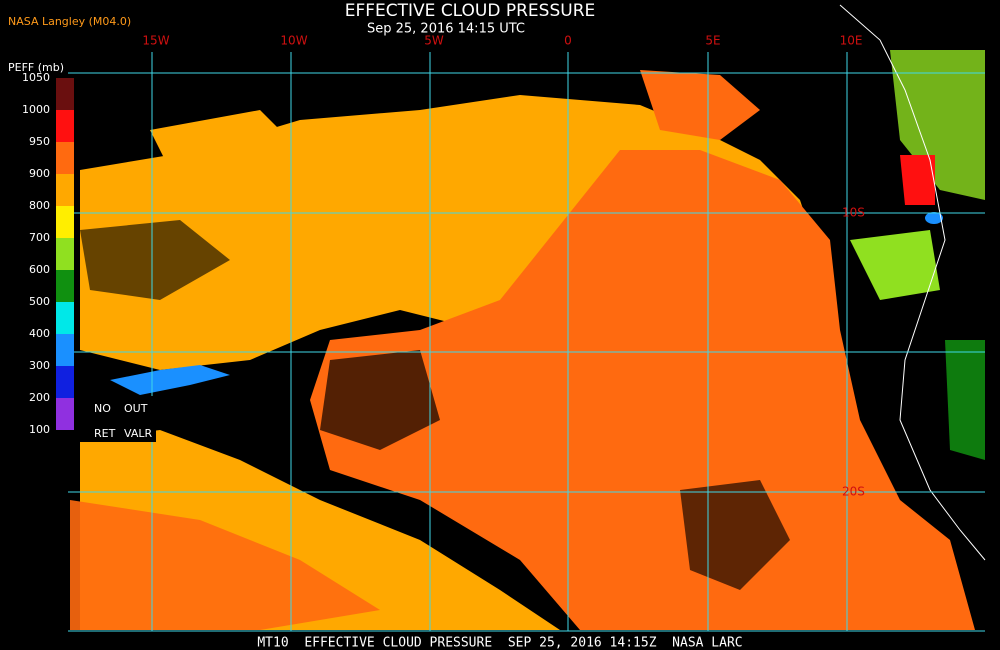 The width and height of the screenshot is (1000, 650). What do you see at coordinates (712, 41) in the screenshot?
I see `lon-label: 5E` at bounding box center [712, 41].